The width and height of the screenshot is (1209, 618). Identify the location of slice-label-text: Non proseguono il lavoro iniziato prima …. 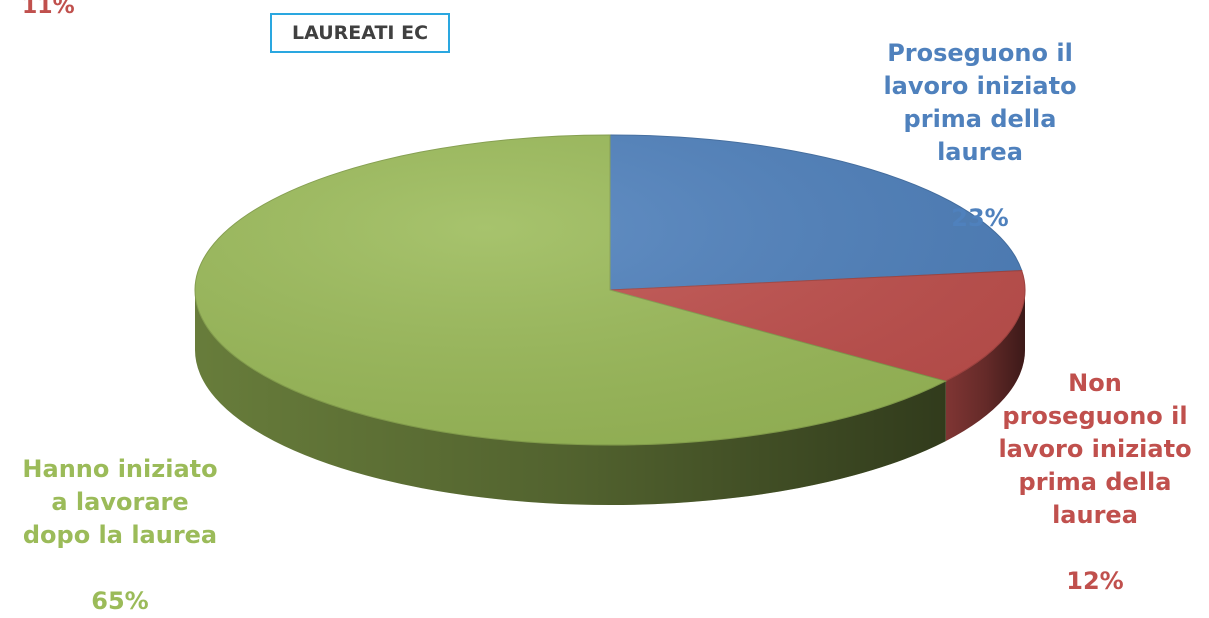
(1095, 449).